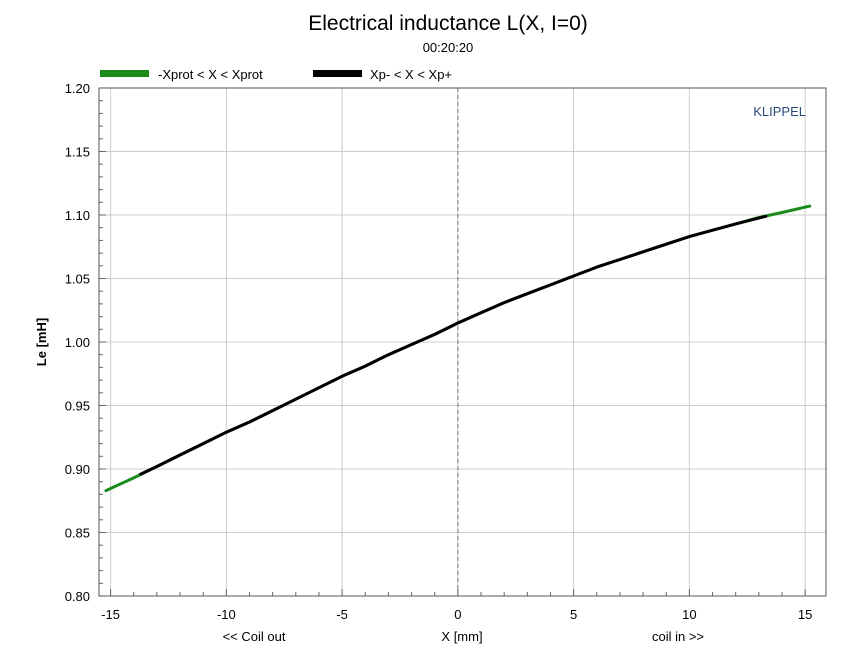 This screenshot has height=664, width=867. I want to click on y-tick-label: 0.95, so click(77, 406).